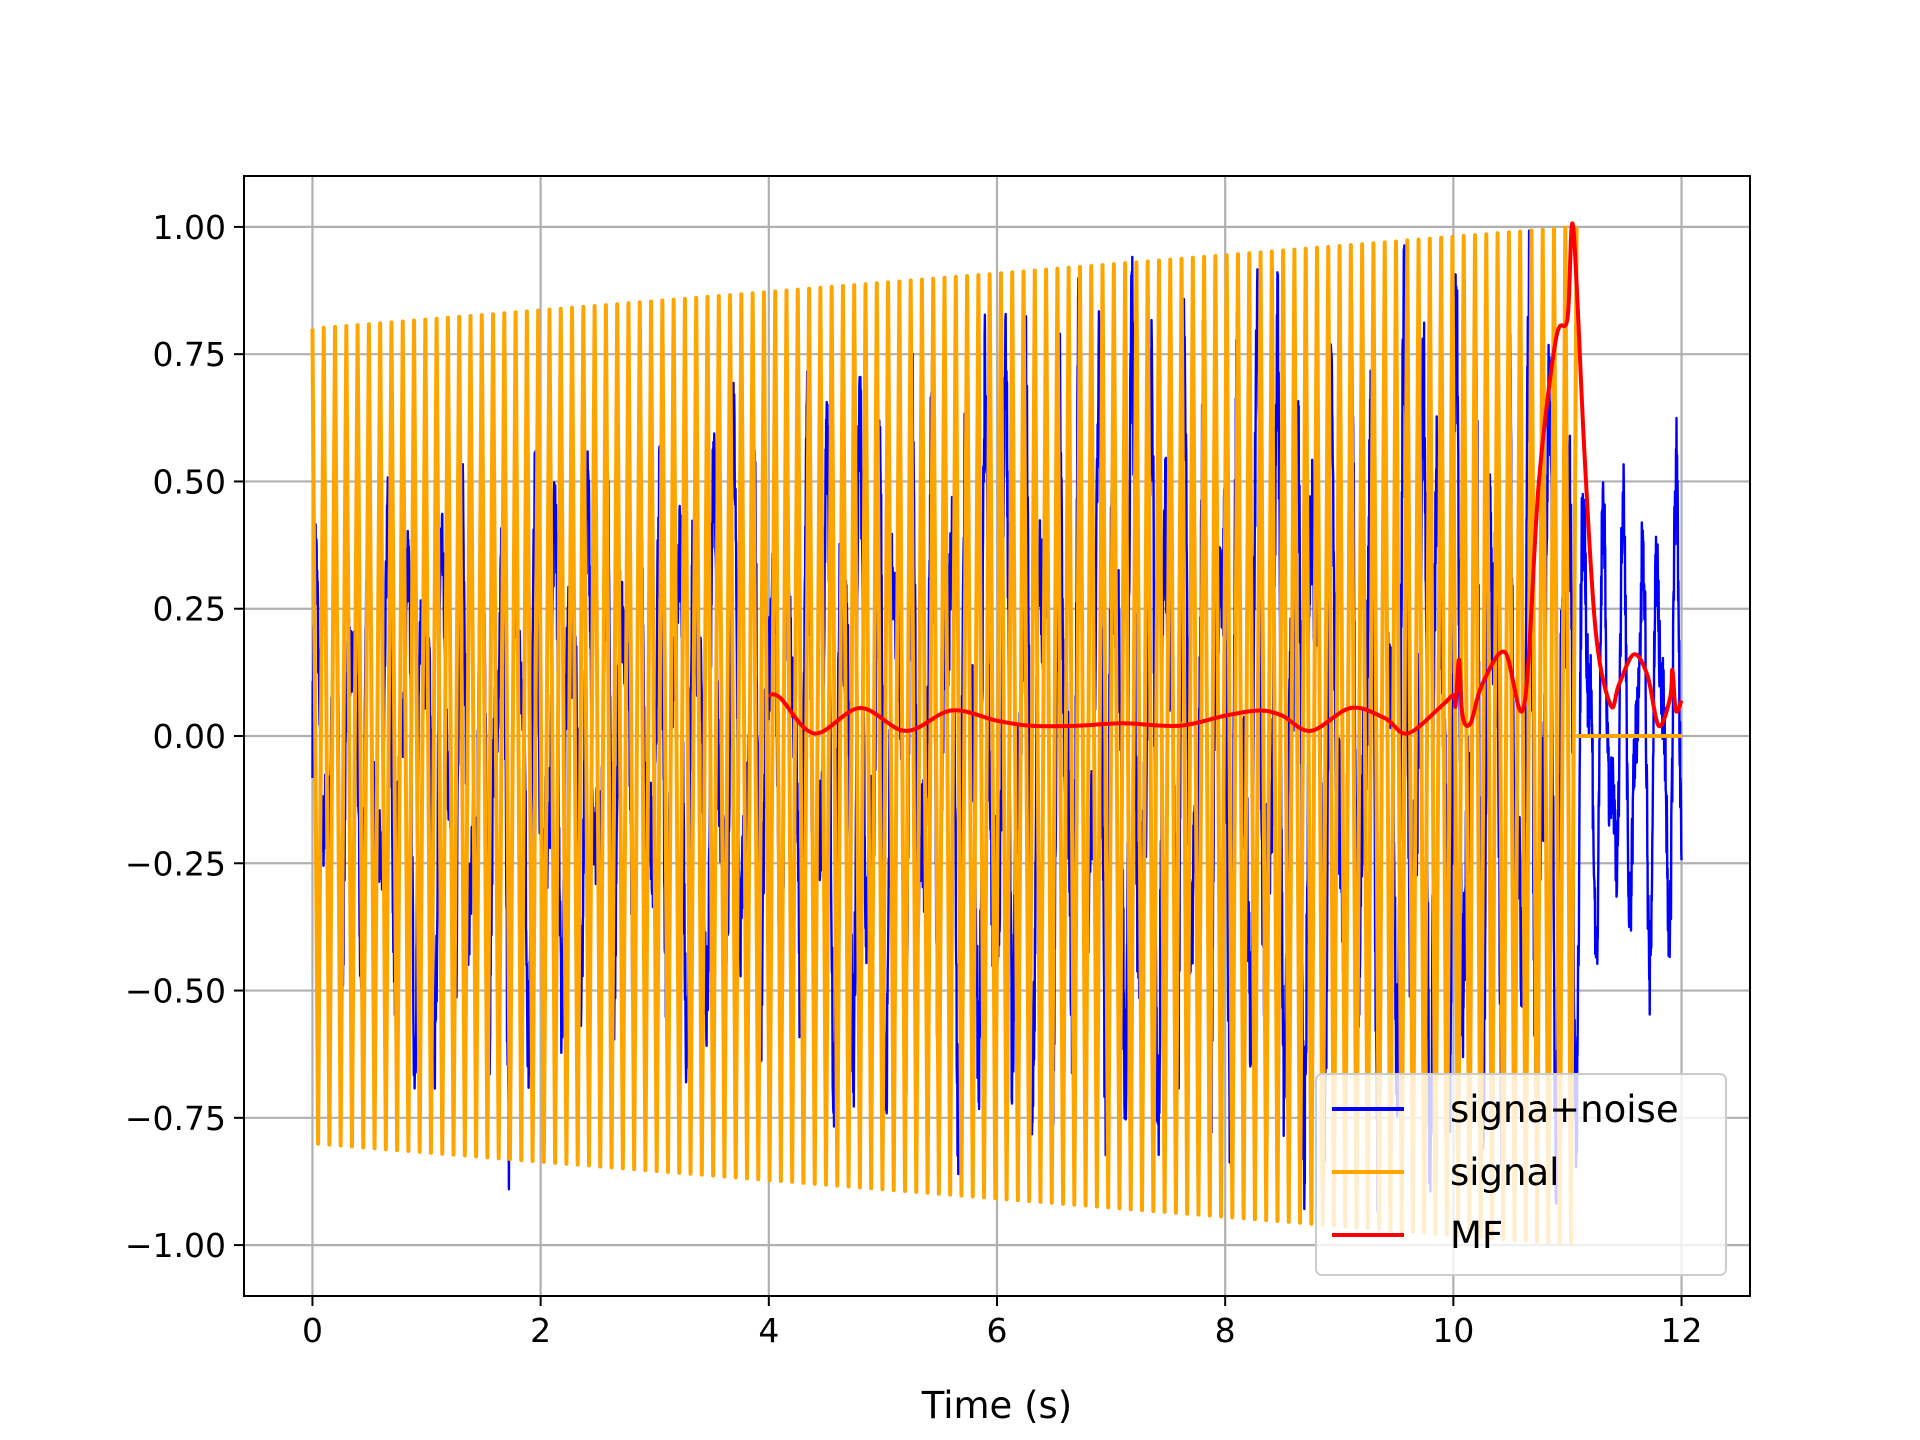  What do you see at coordinates (175, 1245) in the screenshot?
I see `y-tick-label: −1.00` at bounding box center [175, 1245].